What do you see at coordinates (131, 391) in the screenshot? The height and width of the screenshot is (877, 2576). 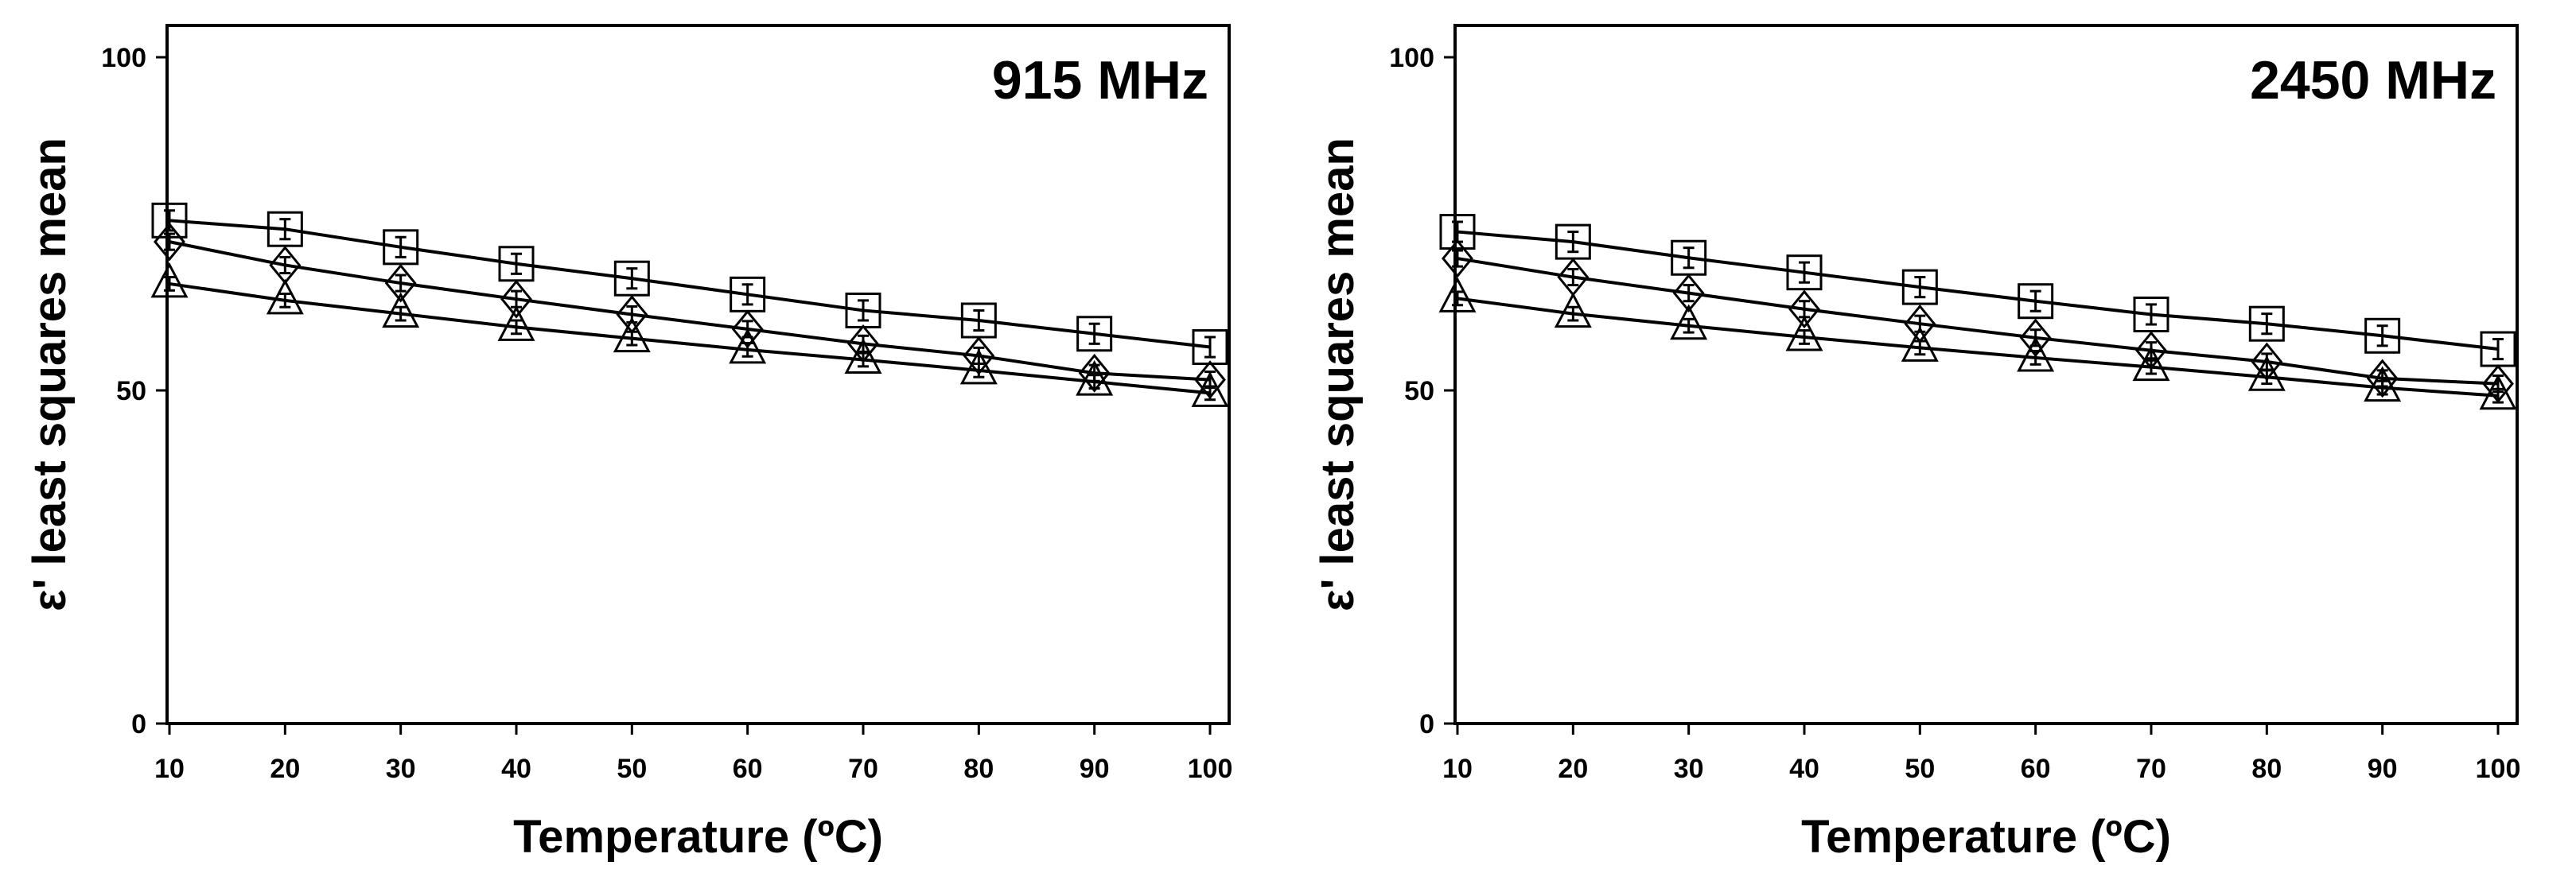 I see `chart-0-y-tick-label: 50` at bounding box center [131, 391].